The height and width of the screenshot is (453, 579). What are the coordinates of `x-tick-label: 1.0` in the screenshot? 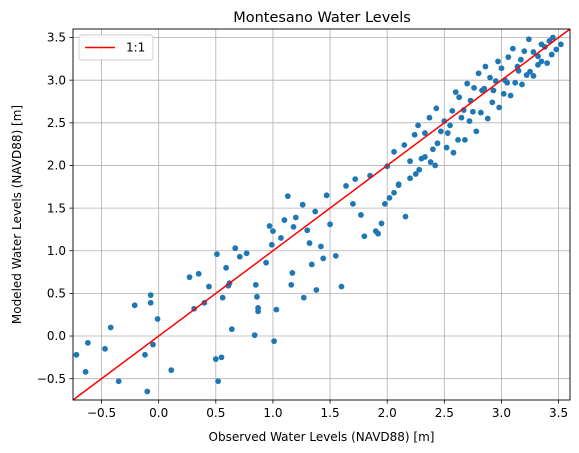 It's located at (272, 413).